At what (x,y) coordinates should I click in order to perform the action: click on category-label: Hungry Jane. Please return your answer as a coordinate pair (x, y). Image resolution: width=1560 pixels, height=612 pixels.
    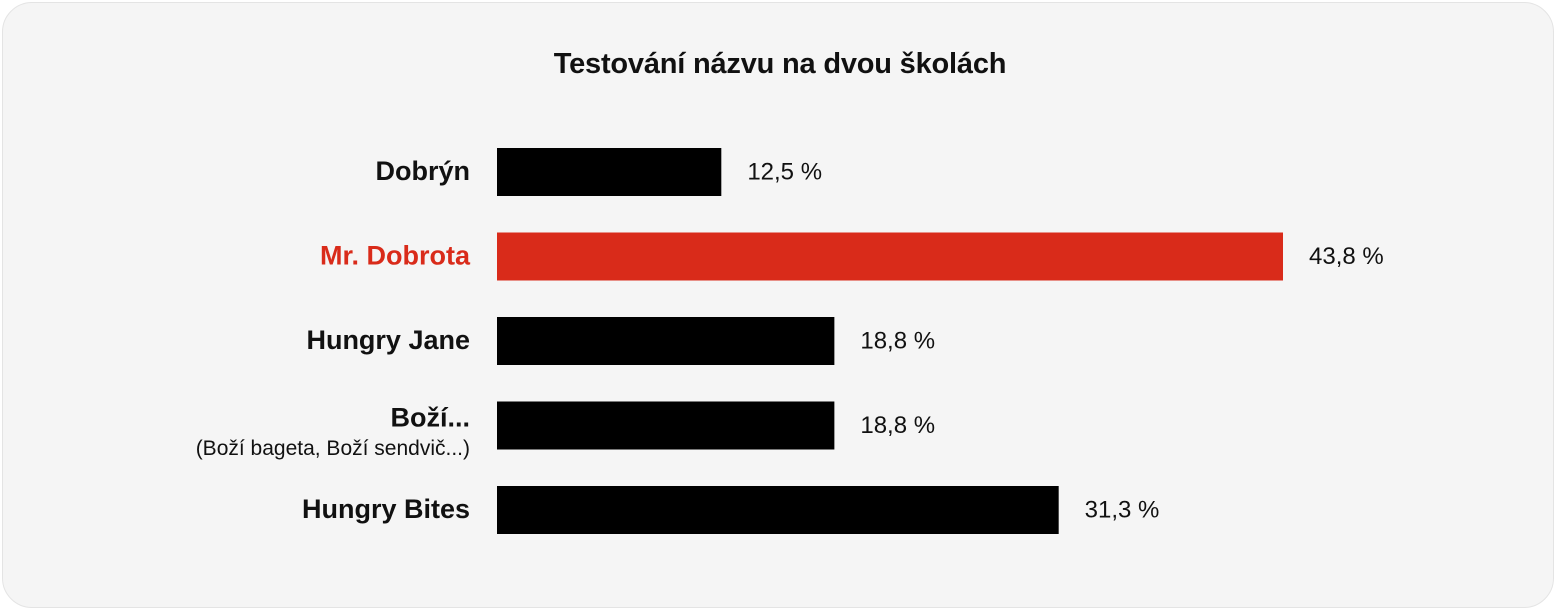
    Looking at the image, I should click on (388, 340).